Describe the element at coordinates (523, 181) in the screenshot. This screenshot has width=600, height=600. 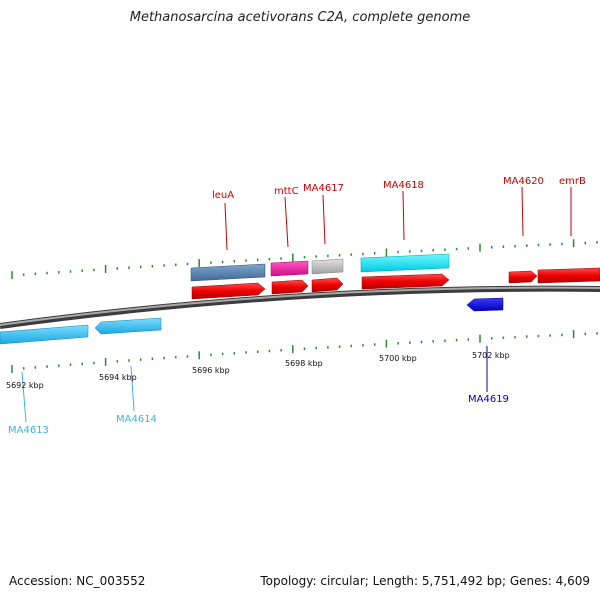
I see `gene-label-MA4620: MA4620` at that location.